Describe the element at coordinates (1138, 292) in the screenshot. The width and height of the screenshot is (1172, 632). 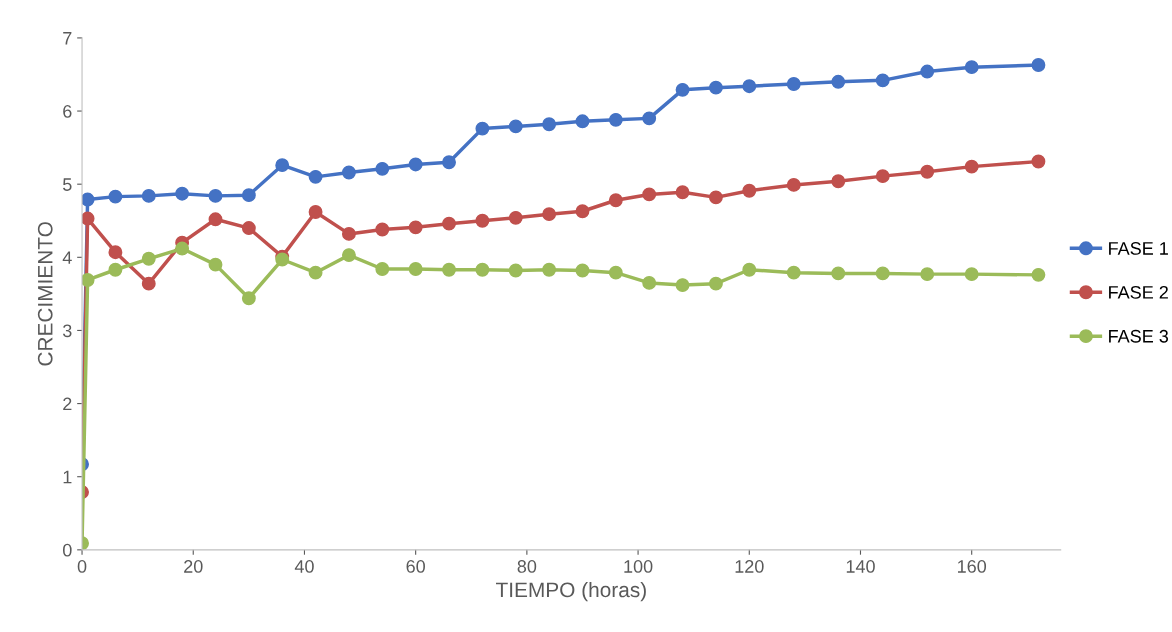
I see `legend-label: FASE 2` at that location.